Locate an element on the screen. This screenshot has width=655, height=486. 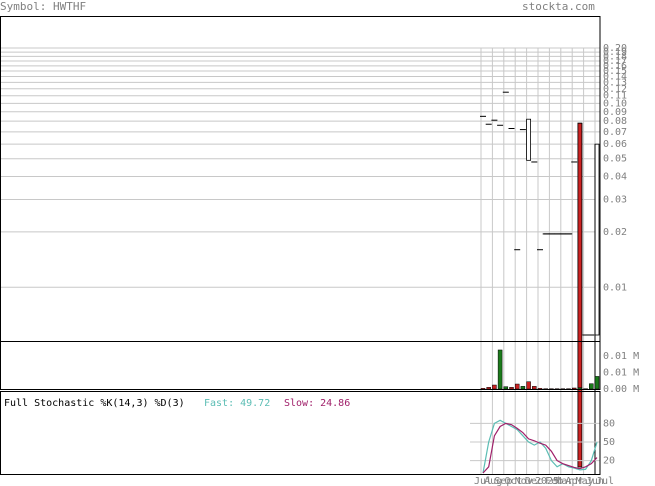
price-candles is located at coordinates (540, 283).